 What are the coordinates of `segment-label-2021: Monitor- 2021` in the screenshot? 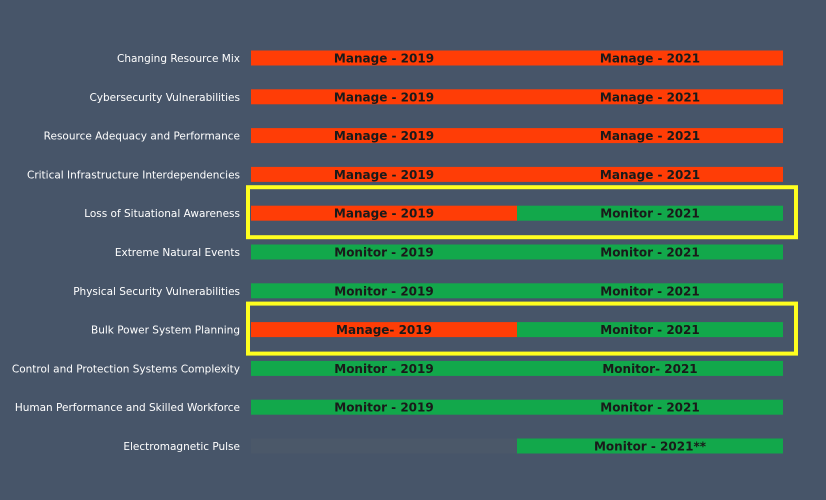 It's located at (649, 369).